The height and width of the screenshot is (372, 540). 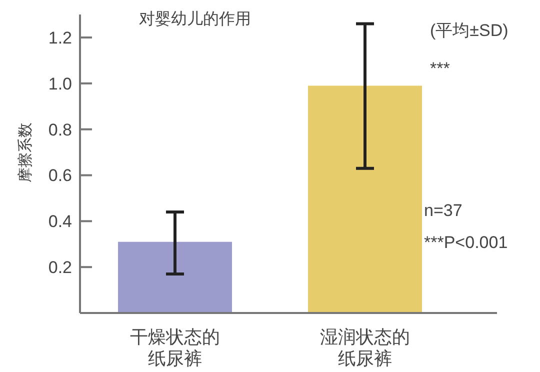 What do you see at coordinates (60, 38) in the screenshot?
I see `y-tick-label: 1.2` at bounding box center [60, 38].